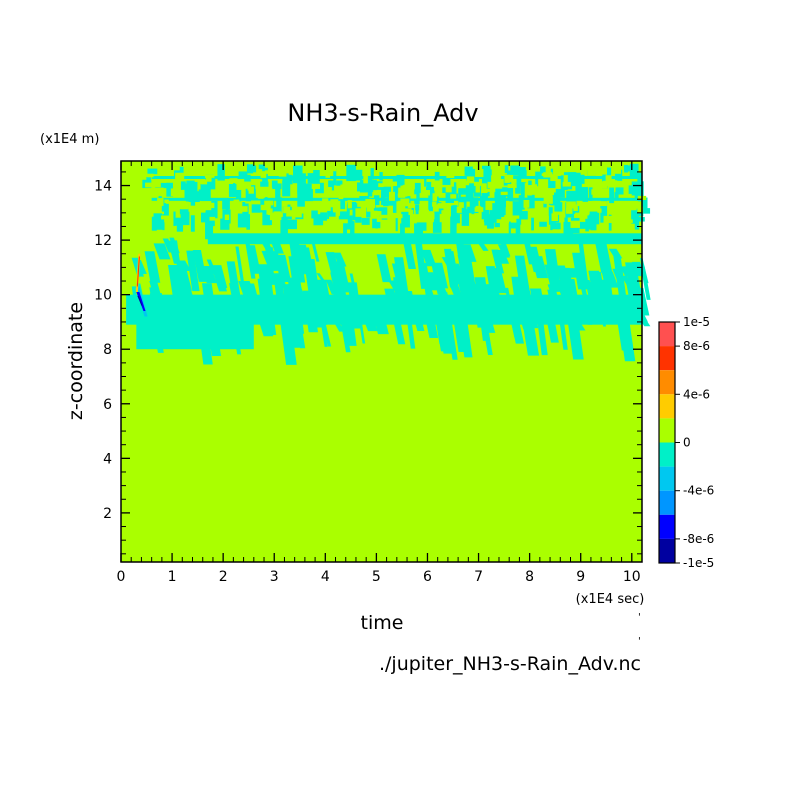  What do you see at coordinates (510, 664) in the screenshot?
I see `source-file-label: ./jupiter_NH3-s-Rain_Adv.nc` at bounding box center [510, 664].